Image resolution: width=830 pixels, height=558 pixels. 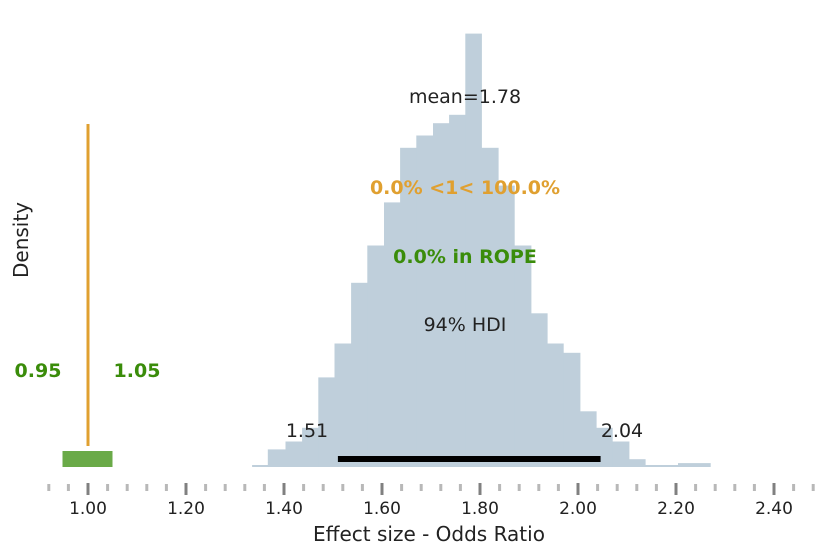 I want to click on rope-label: 0.0% in ROPE, so click(x=465, y=257).